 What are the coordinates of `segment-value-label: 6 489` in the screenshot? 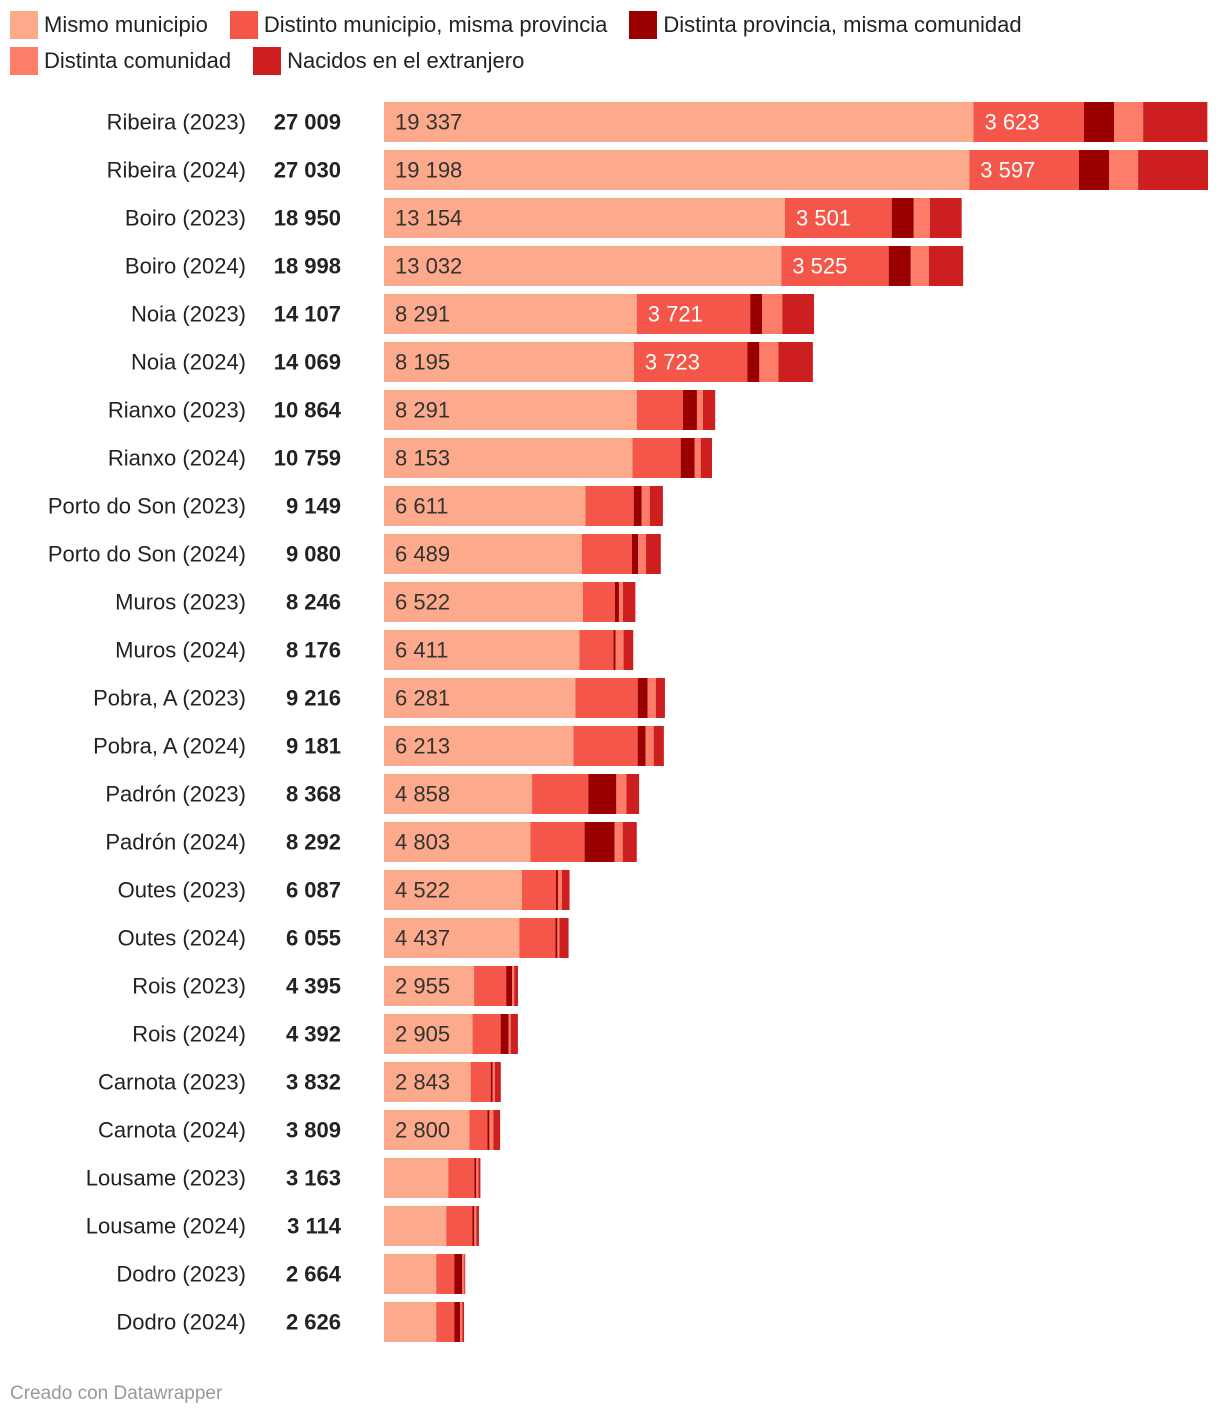 It's located at (422, 554).